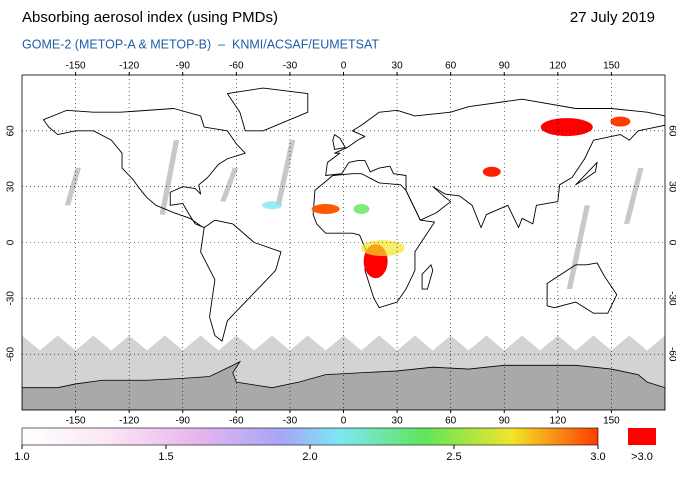 Image resolution: width=676 pixels, height=485 pixels. Describe the element at coordinates (495, 163) in the screenshot. I see `eurasia` at that location.